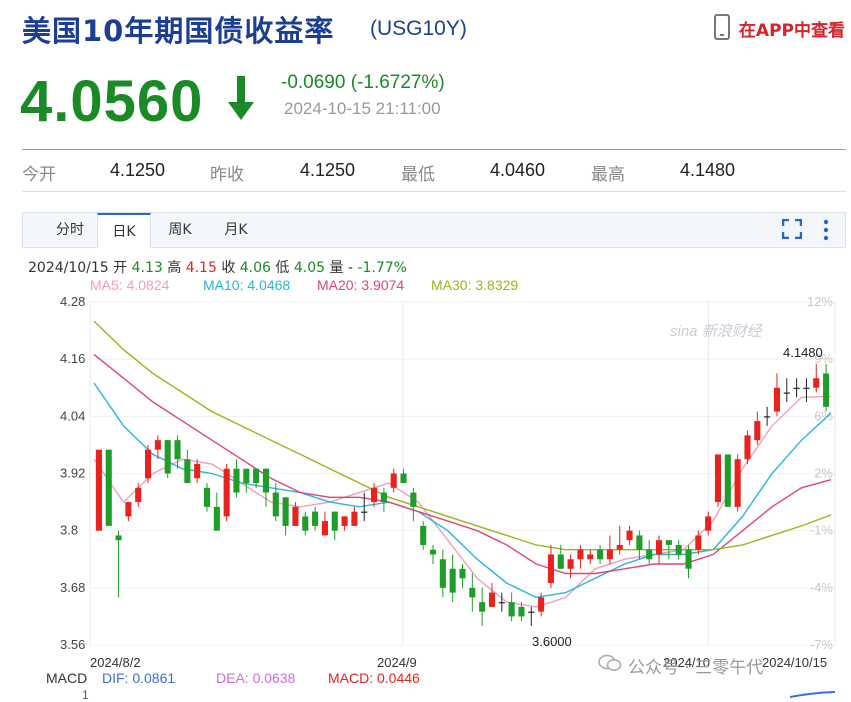 This screenshot has height=702, width=851. I want to click on x-tick-label: 2024/10/15, so click(794, 662).